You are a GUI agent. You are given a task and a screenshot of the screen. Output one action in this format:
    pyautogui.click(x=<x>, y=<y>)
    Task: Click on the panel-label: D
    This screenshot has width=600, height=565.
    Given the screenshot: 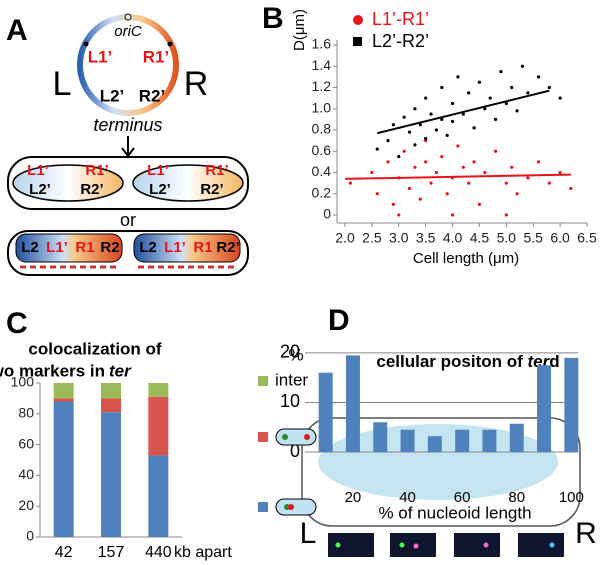 What is the action you would take?
    pyautogui.click(x=339, y=320)
    